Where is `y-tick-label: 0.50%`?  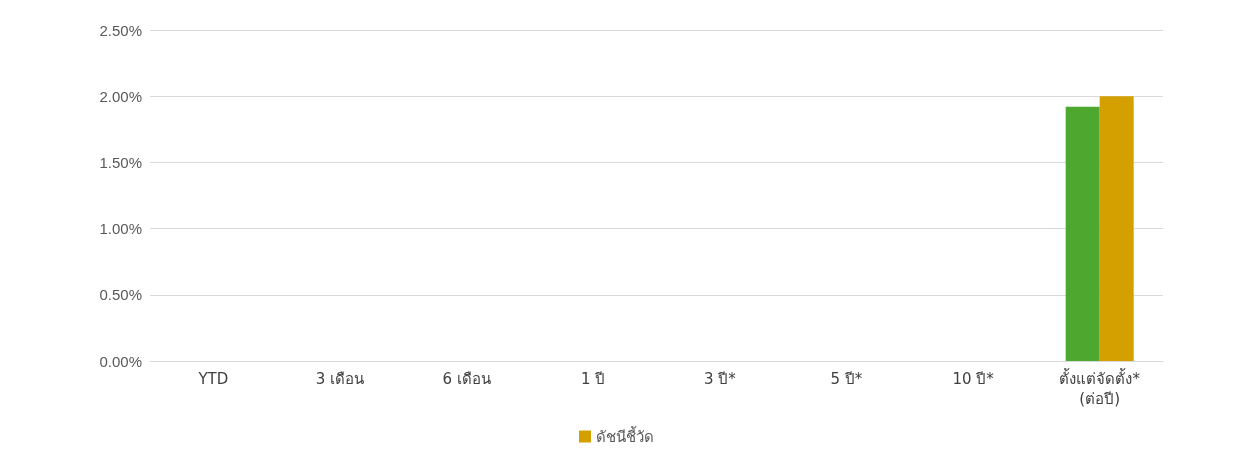 y-tick-label: 0.50% is located at coordinates (120, 295).